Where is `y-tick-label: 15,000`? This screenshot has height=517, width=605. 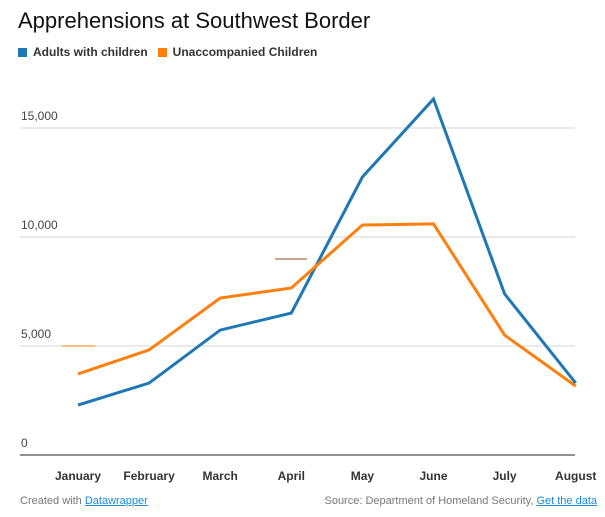
y-tick-label: 15,000 is located at coordinates (39, 116).